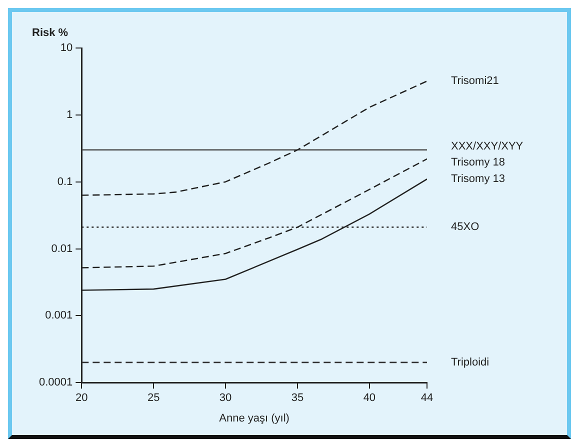  What do you see at coordinates (225, 398) in the screenshot?
I see `x-tick-label: 30` at bounding box center [225, 398].